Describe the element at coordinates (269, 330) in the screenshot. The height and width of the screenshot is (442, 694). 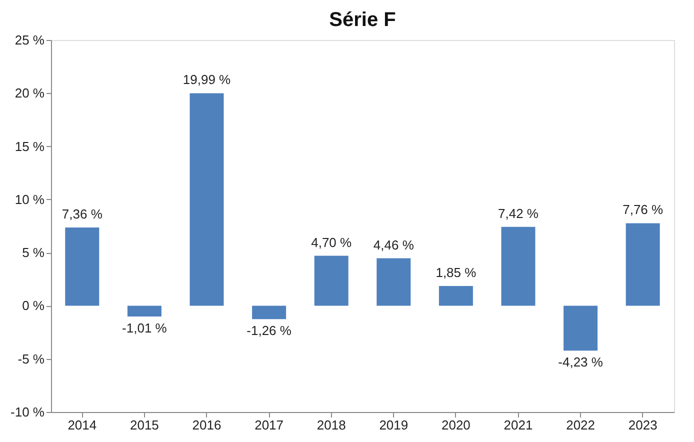
I see `data-label: -1,26 %` at that location.